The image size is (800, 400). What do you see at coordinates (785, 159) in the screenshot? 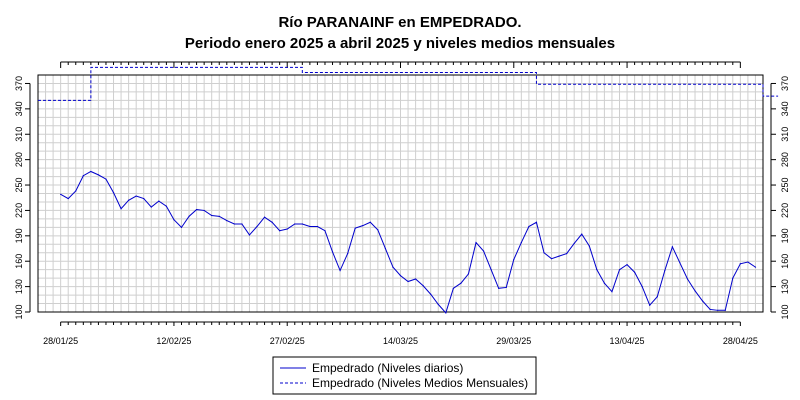
I see `y-tick-label-right: 280` at bounding box center [785, 159].